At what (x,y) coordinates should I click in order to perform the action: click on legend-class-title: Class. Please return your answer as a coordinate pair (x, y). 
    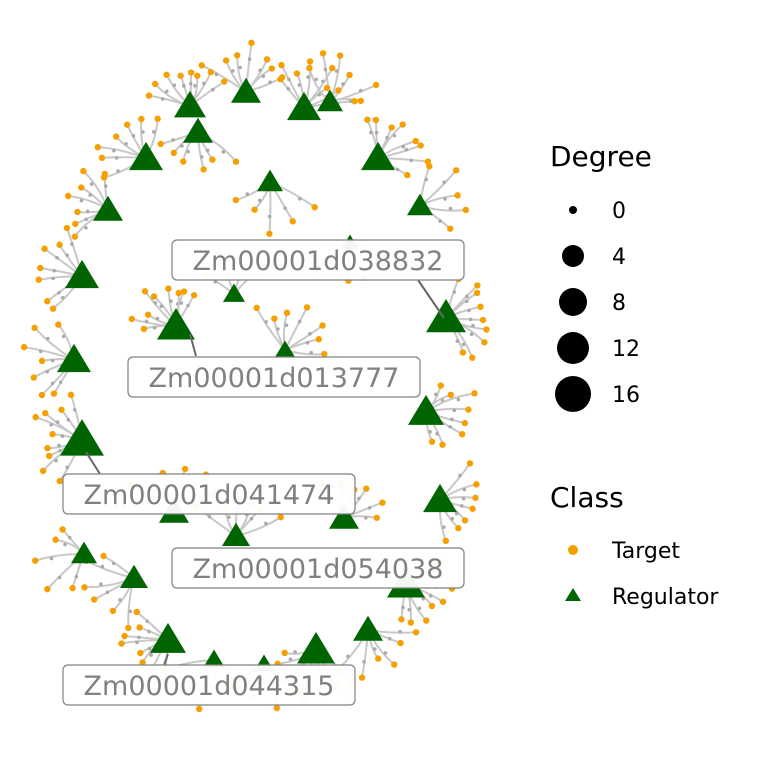
    Looking at the image, I should click on (587, 497).